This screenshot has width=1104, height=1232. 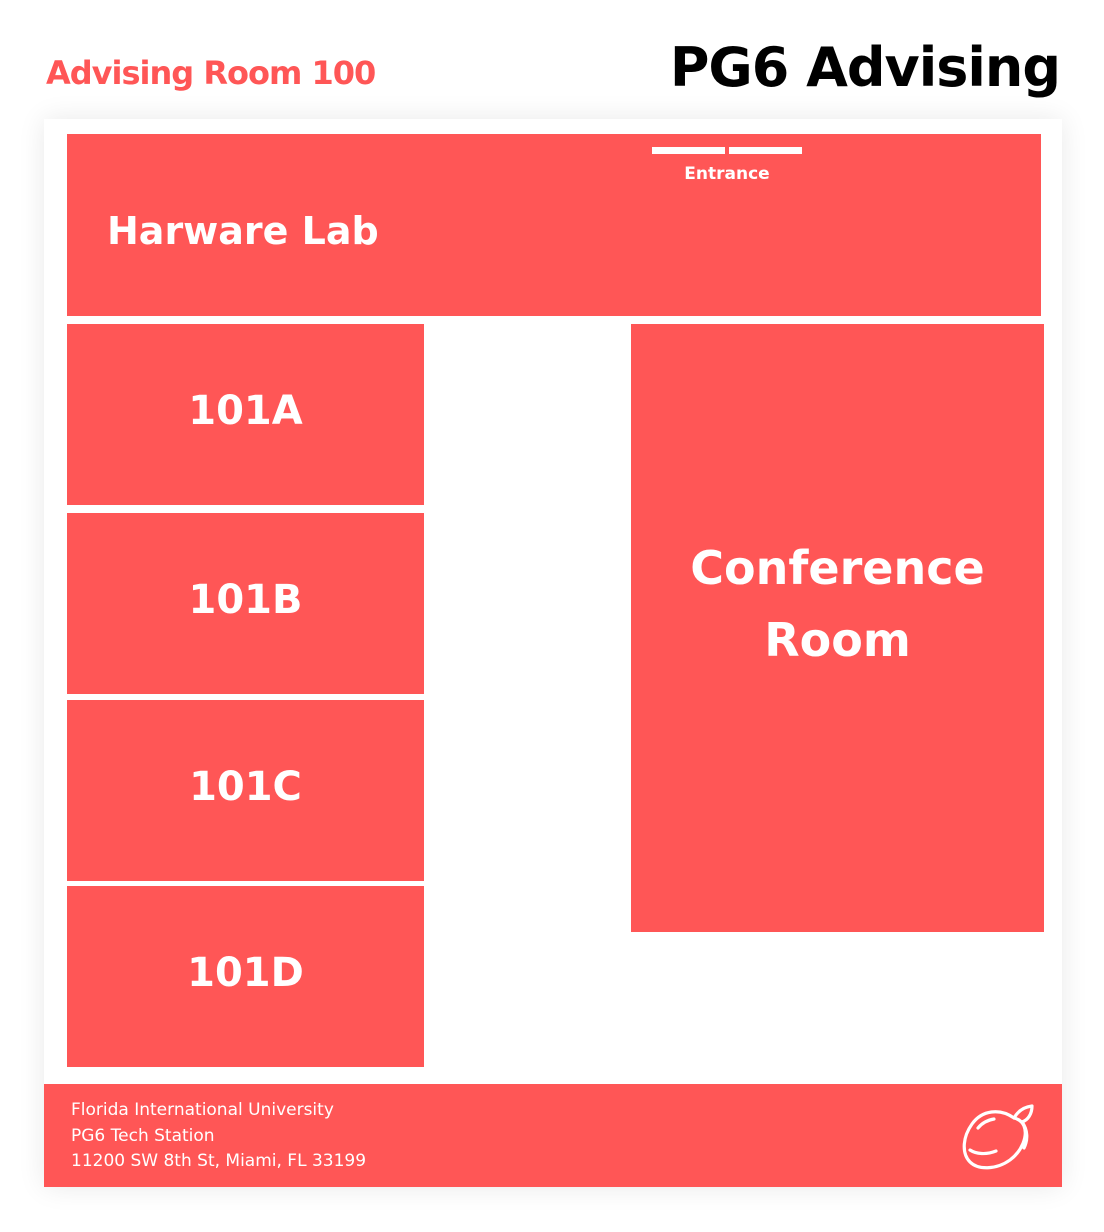 I want to click on room-101b: 101B, so click(x=245, y=603).